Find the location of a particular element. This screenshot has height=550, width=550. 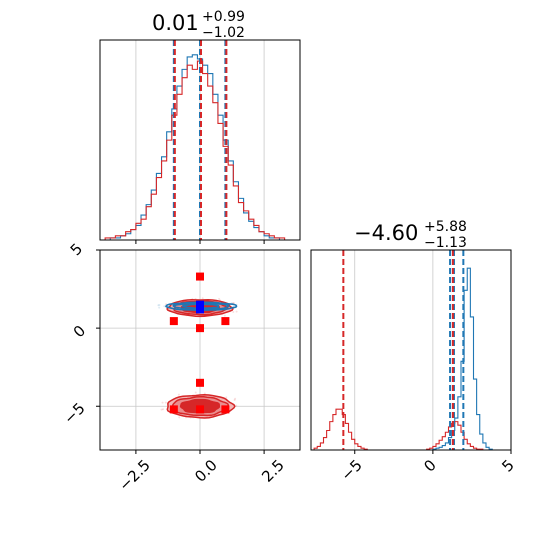

joint-x-tick-label: 2.5 is located at coordinates (273, 471).